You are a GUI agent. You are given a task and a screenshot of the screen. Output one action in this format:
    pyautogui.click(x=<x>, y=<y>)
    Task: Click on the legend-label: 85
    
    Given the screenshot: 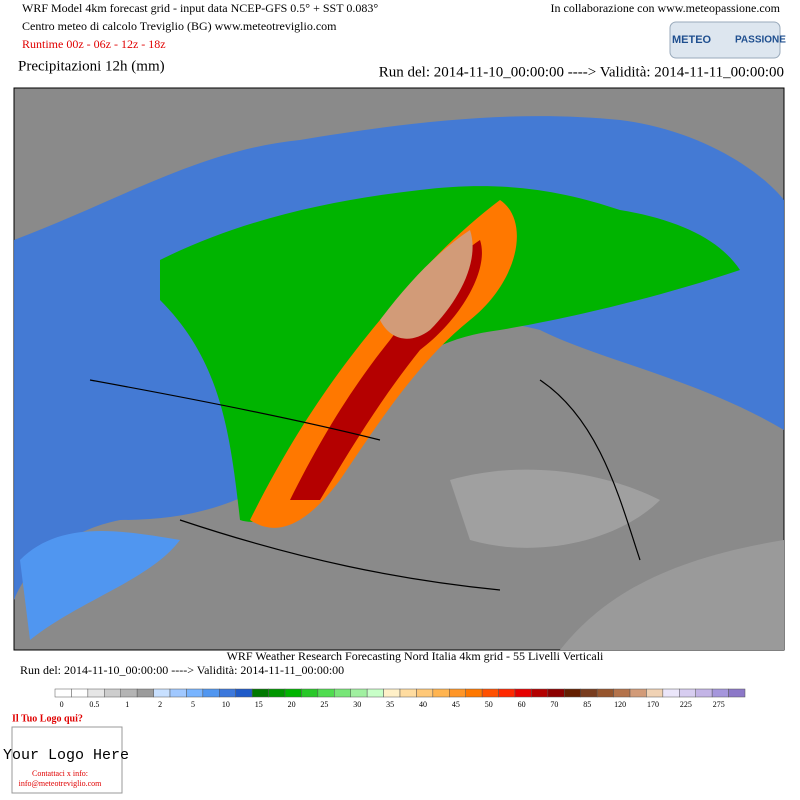 What is the action you would take?
    pyautogui.click(x=587, y=704)
    